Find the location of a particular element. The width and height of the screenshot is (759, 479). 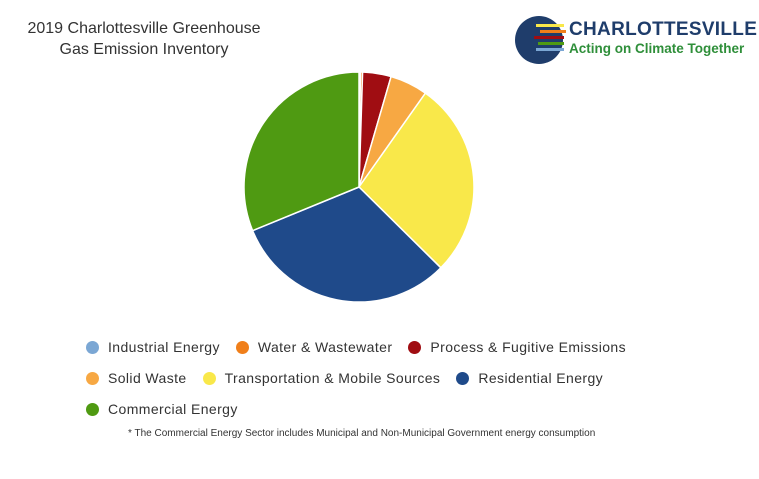

legend-item: Transportation & Mobile Sources is located at coordinates (321, 378).